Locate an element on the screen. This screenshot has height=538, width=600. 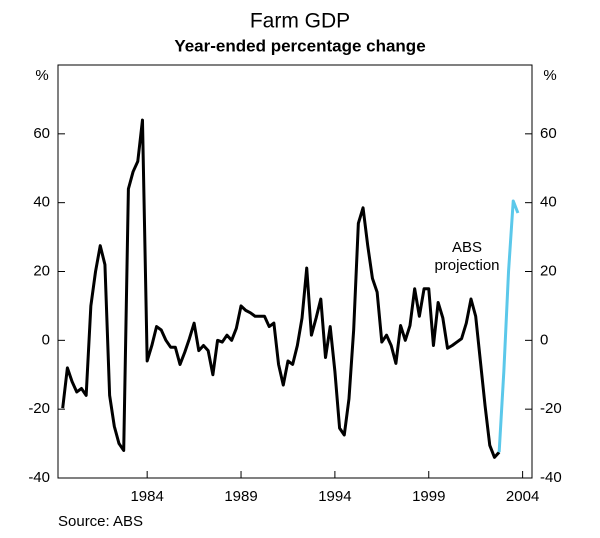
y-tick-label: 60 is located at coordinates (41, 133).